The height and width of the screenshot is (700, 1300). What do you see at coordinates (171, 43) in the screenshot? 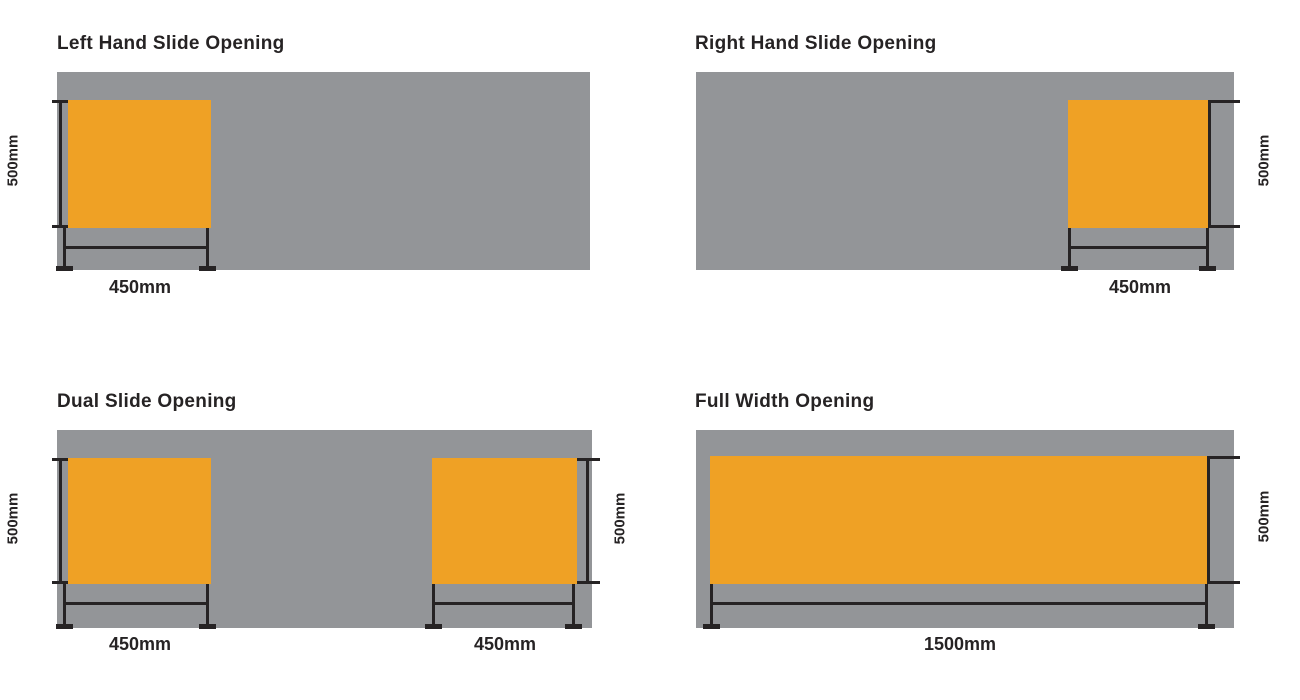
I see `panel-title-top-left: Left Hand Slide Opening` at bounding box center [171, 43].